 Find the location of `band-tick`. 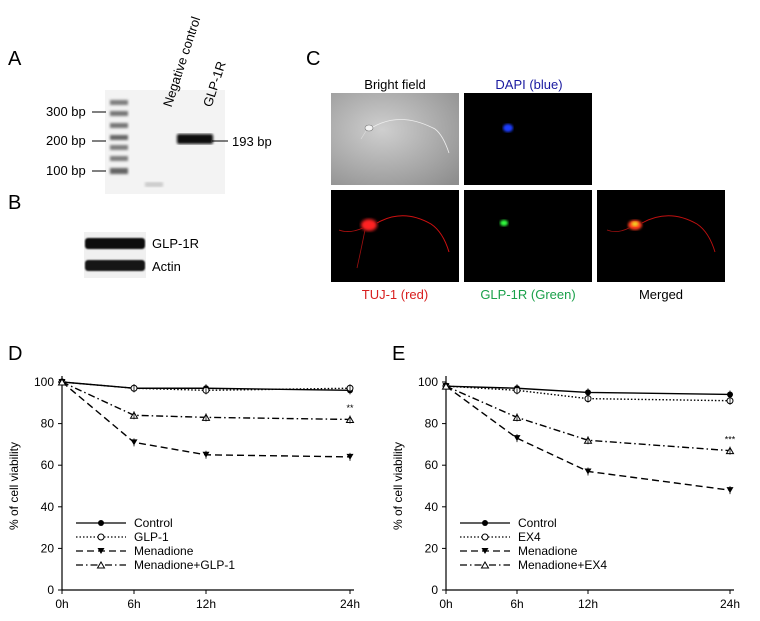

band-tick is located at coordinates (220, 141).